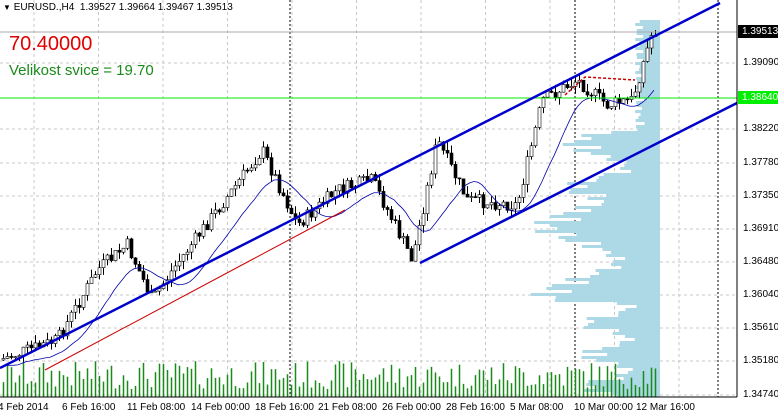 The image size is (778, 416). I want to click on price-tick: 1.37350, so click(760, 195).